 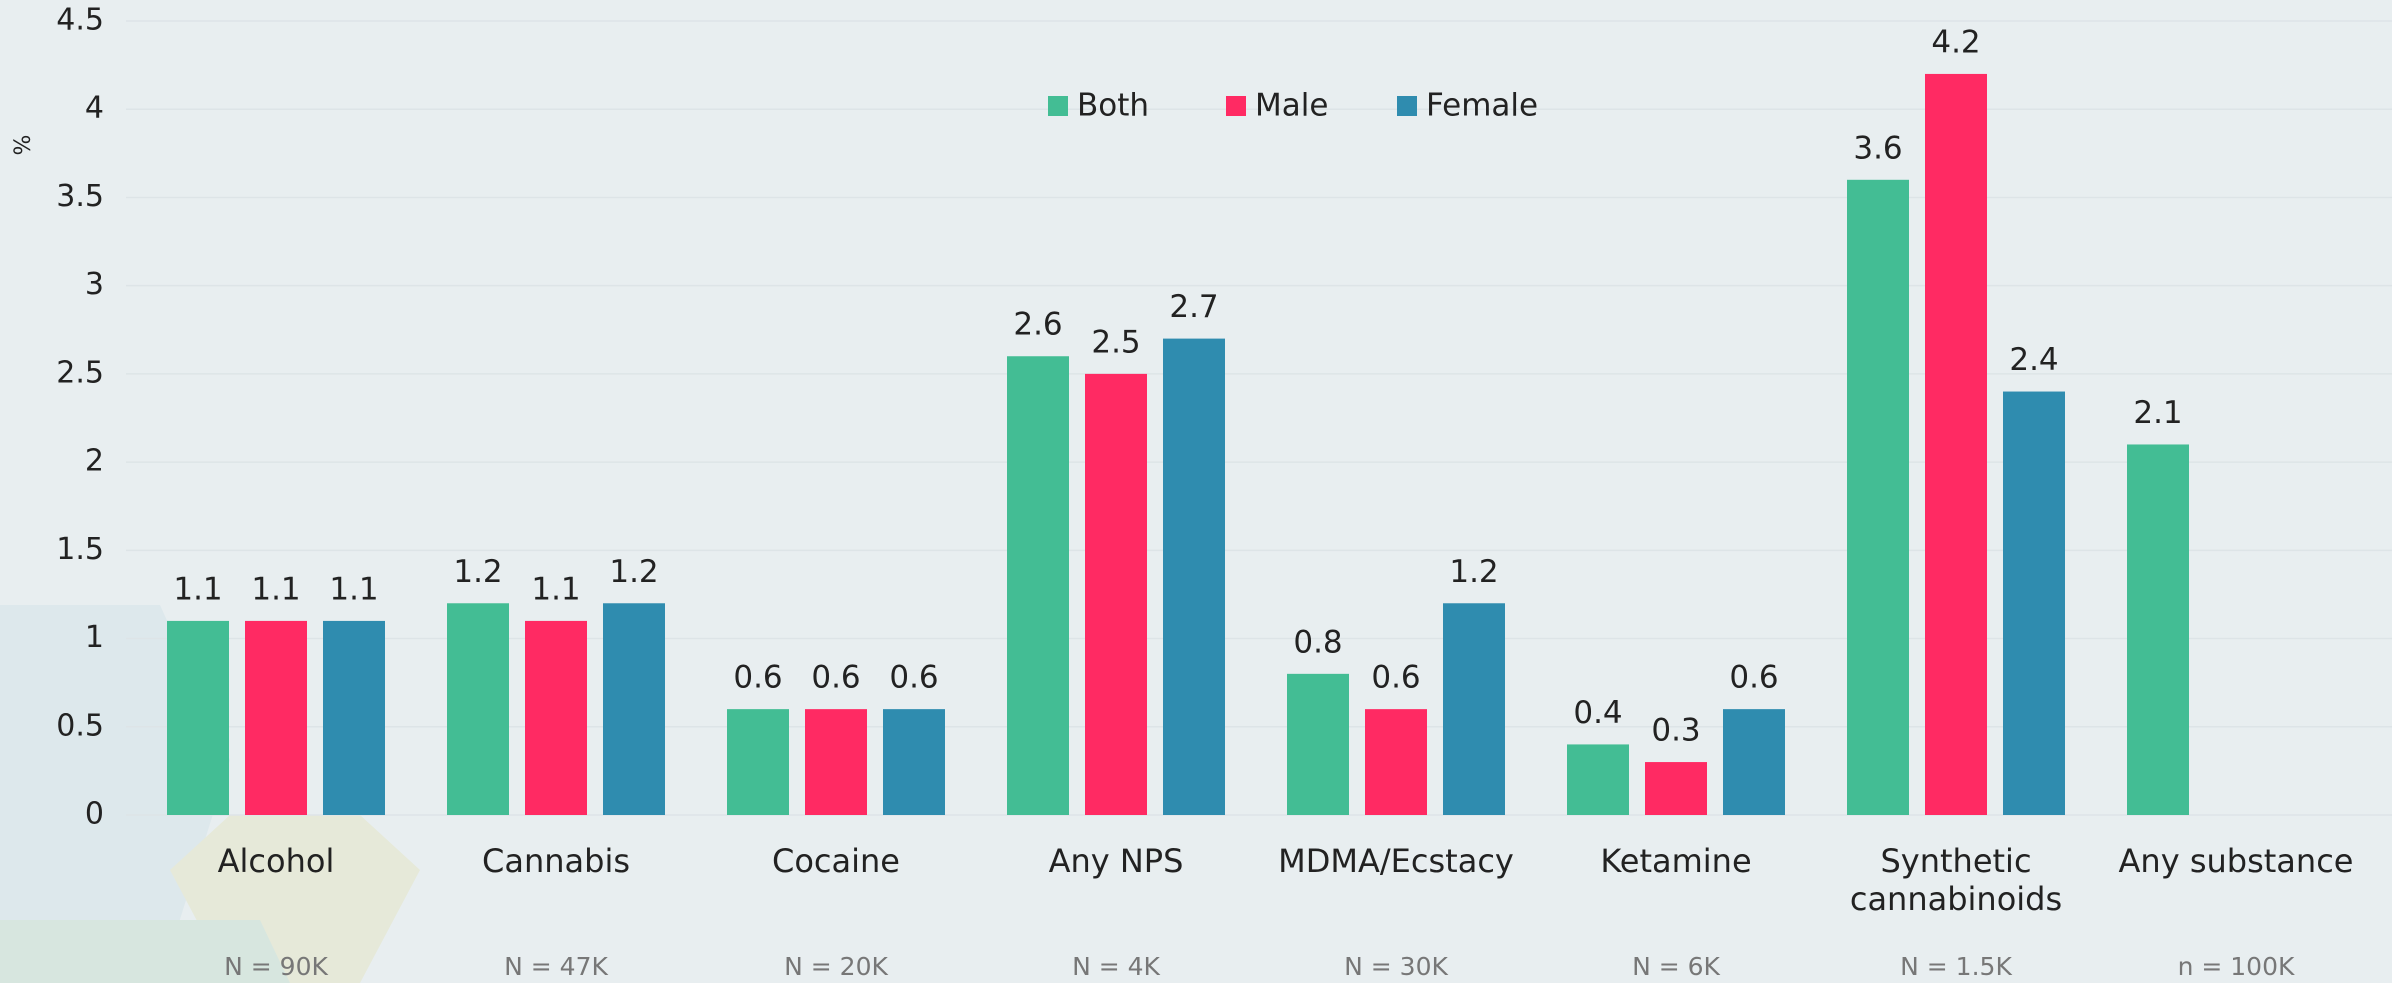 What do you see at coordinates (556, 861) in the screenshot?
I see `x-tick-label: Cannabis` at bounding box center [556, 861].